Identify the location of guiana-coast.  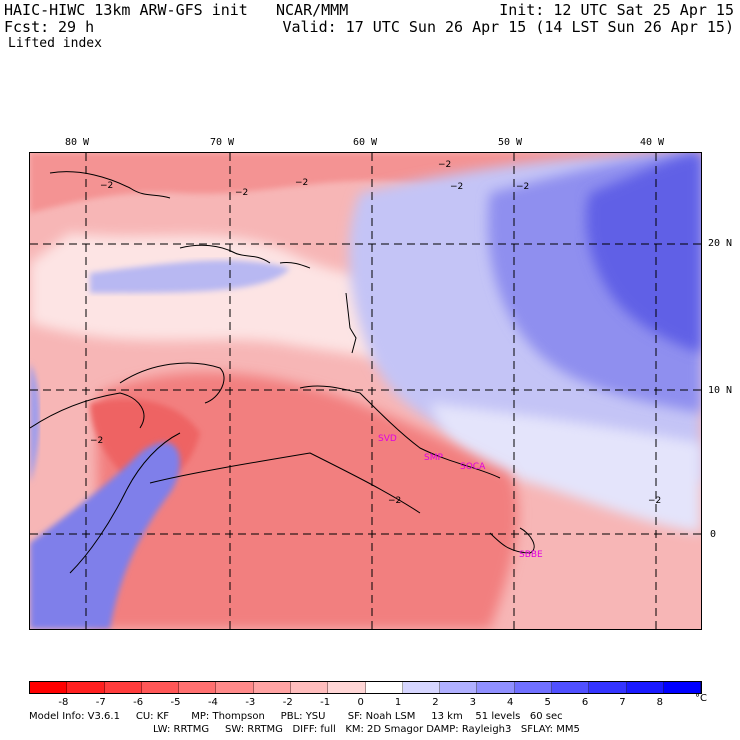
(400, 432).